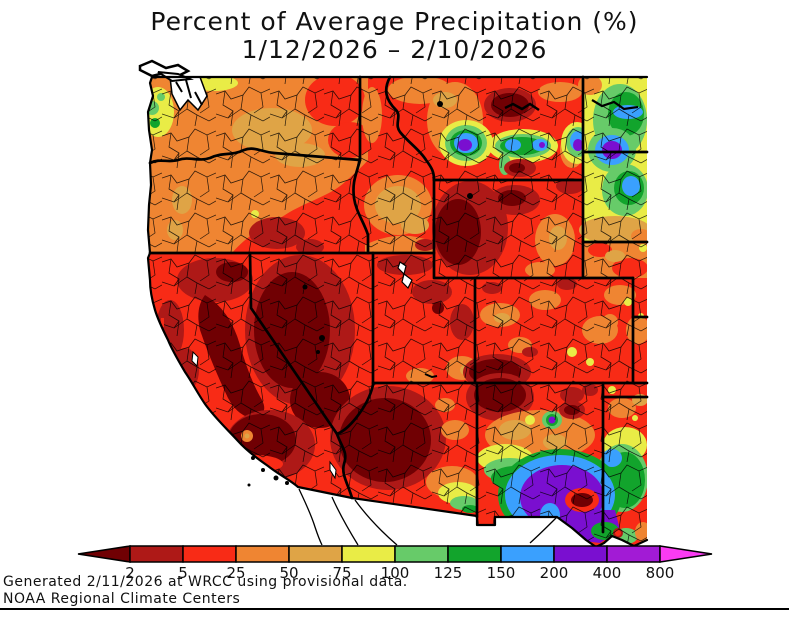  I want to click on legend-arrow-left, so click(104, 554).